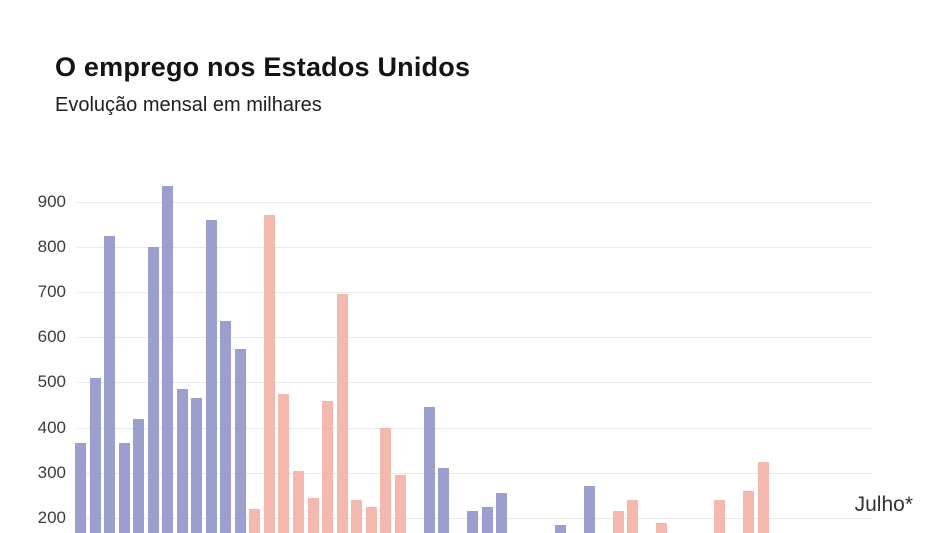 This screenshot has width=950, height=533. Describe the element at coordinates (883, 504) in the screenshot. I see `last-bar-label: Julho*` at that location.